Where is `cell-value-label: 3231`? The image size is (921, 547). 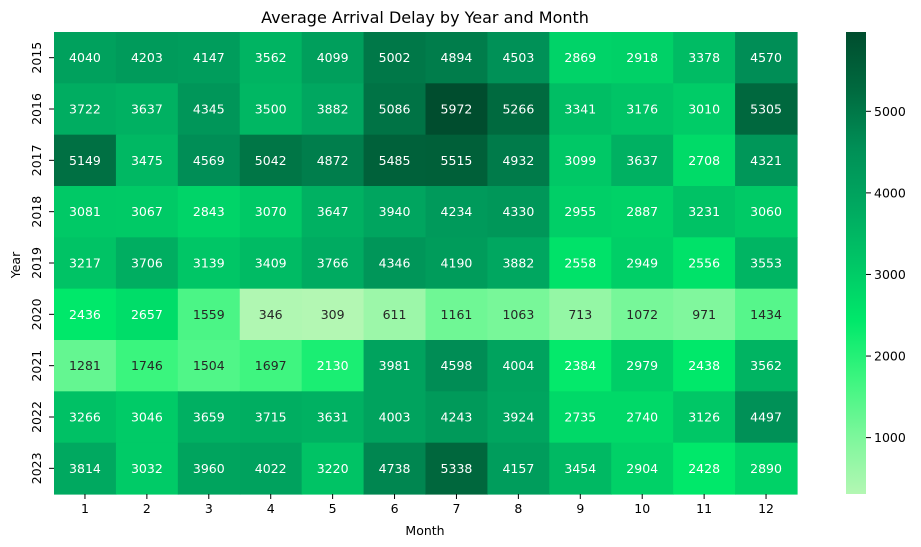 cell-value-label: 3231 is located at coordinates (704, 211).